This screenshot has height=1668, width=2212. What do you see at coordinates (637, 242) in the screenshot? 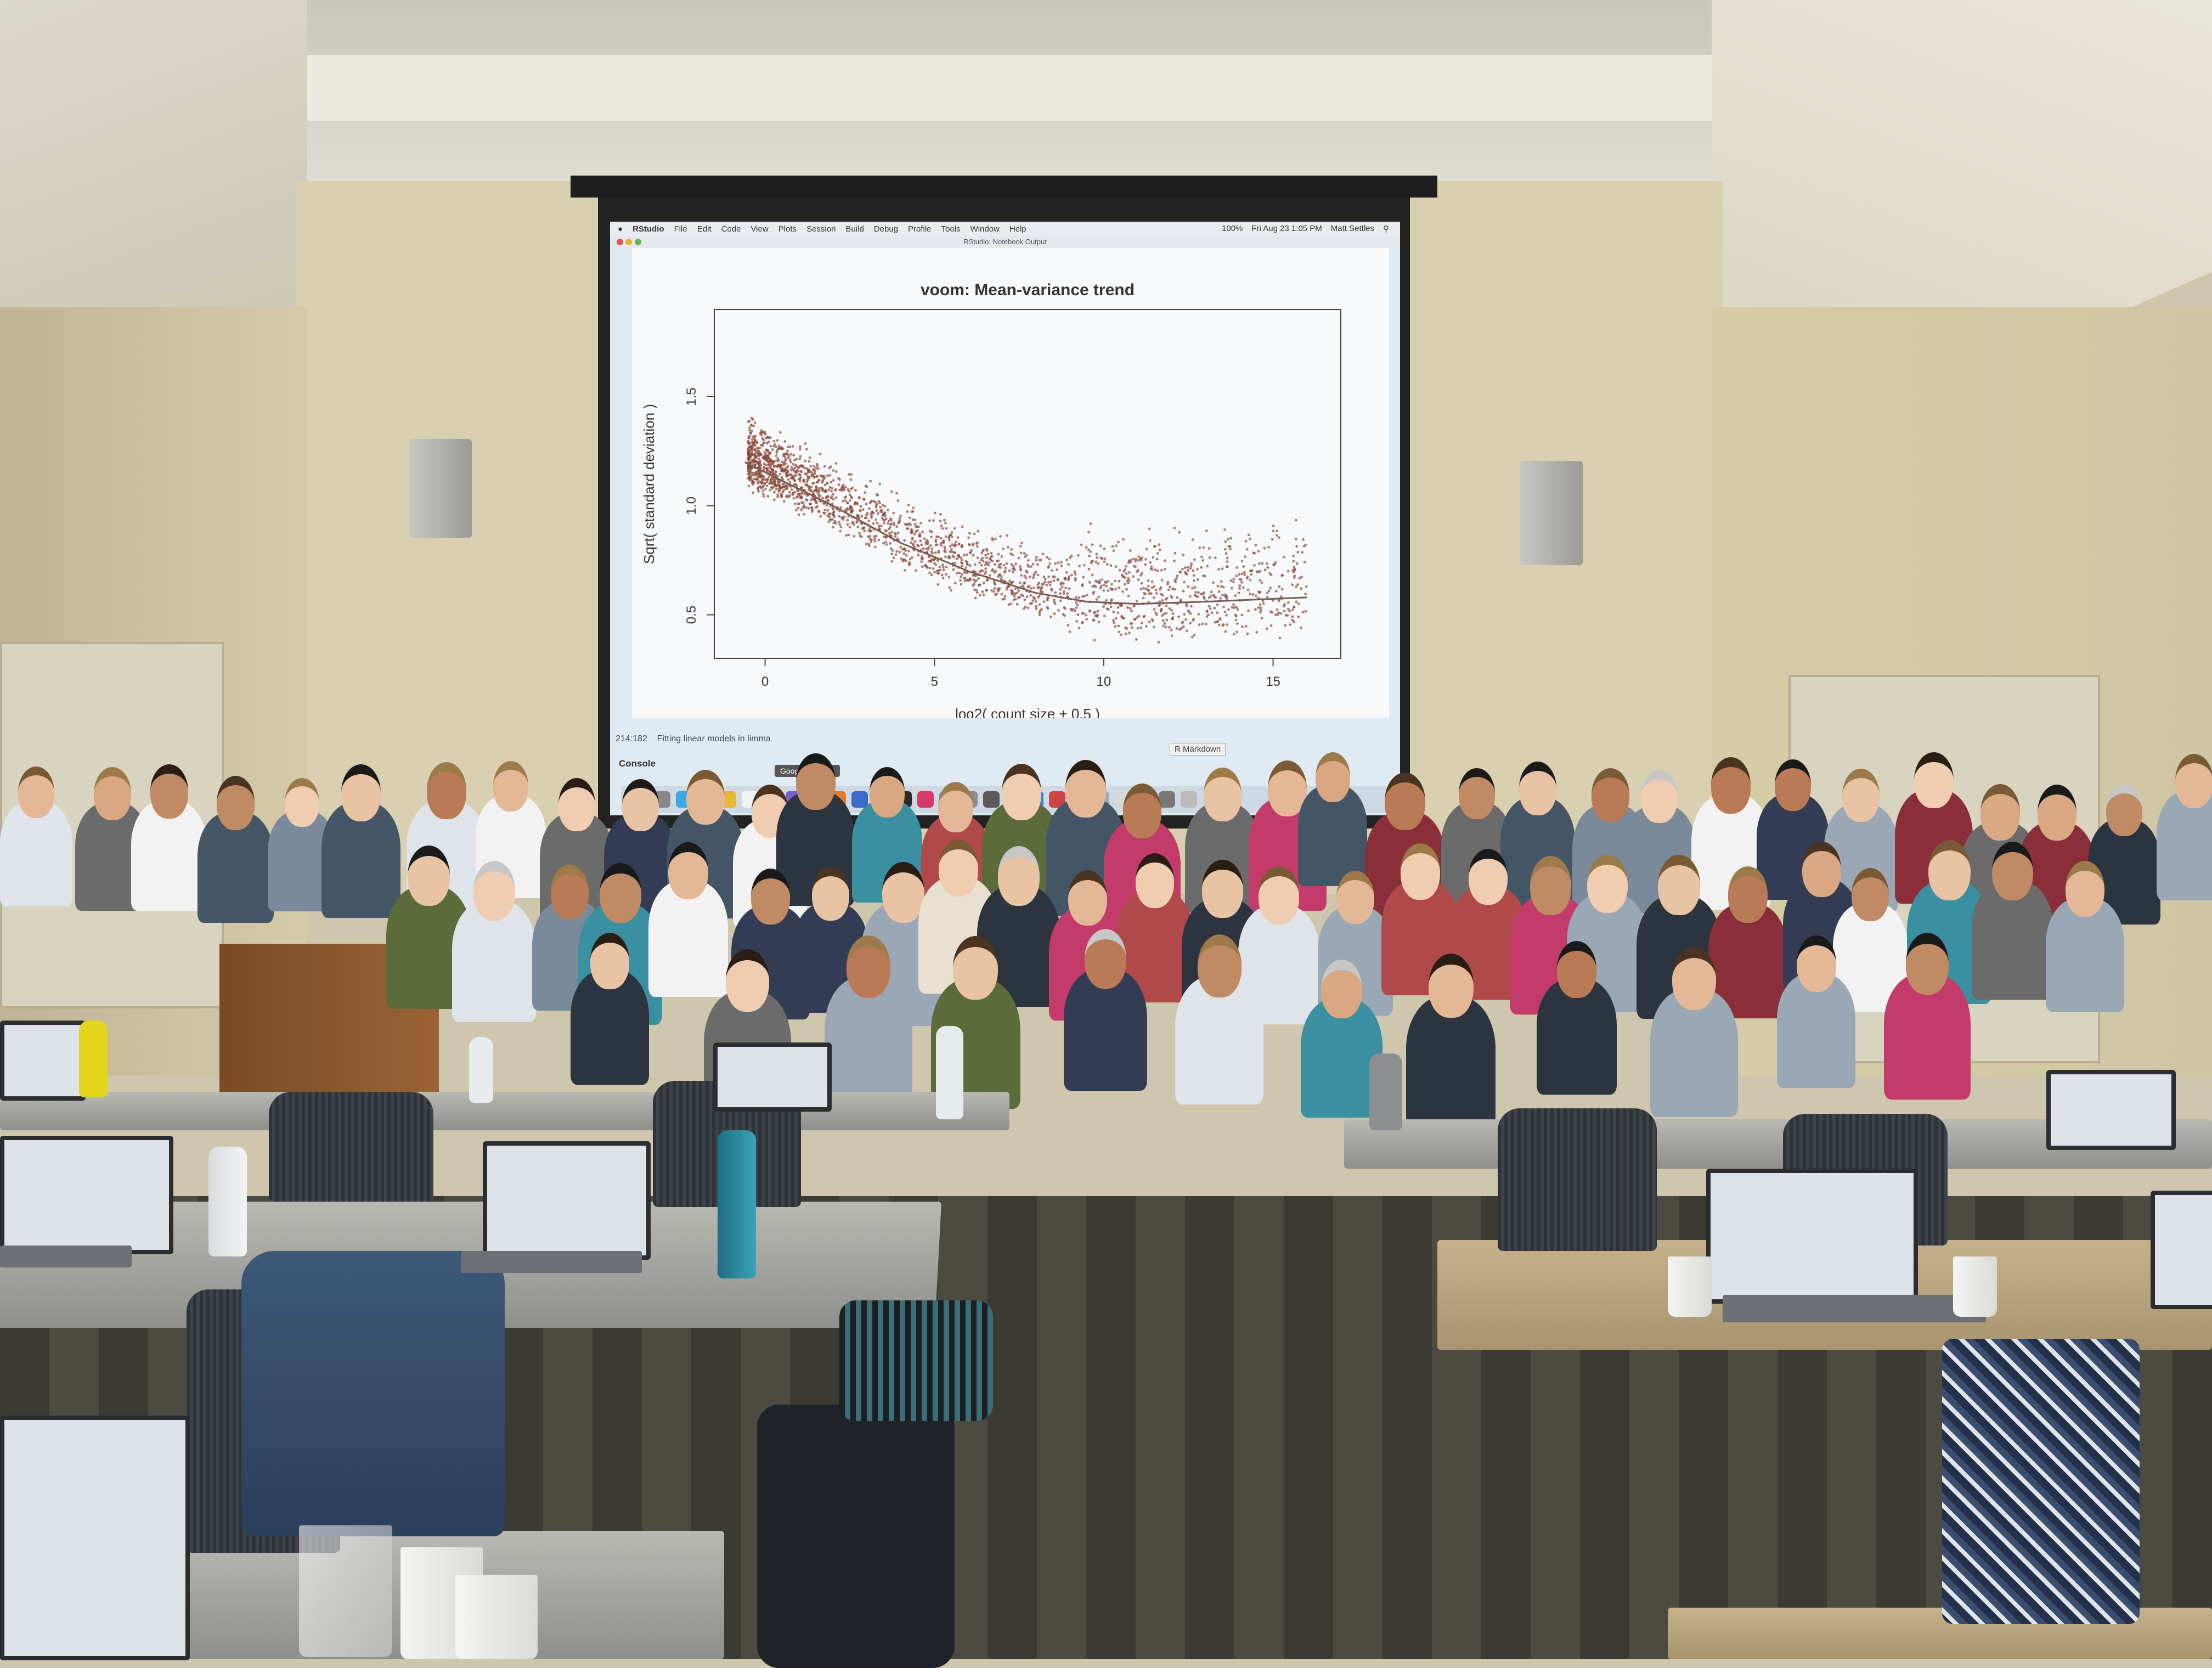
I see `maximize-icon` at bounding box center [637, 242].